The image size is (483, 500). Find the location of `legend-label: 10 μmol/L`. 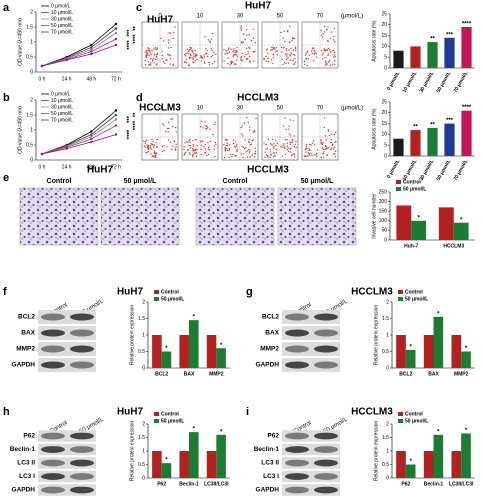

legend-label: 10 μmol/L is located at coordinates (62, 101).